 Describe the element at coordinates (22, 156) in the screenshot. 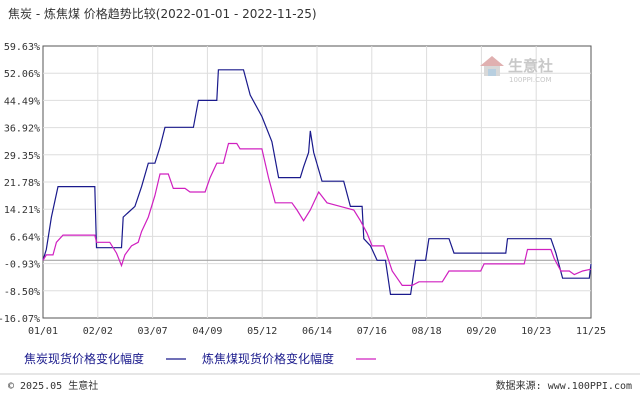

I see `y-tick-label: 29.35%` at that location.